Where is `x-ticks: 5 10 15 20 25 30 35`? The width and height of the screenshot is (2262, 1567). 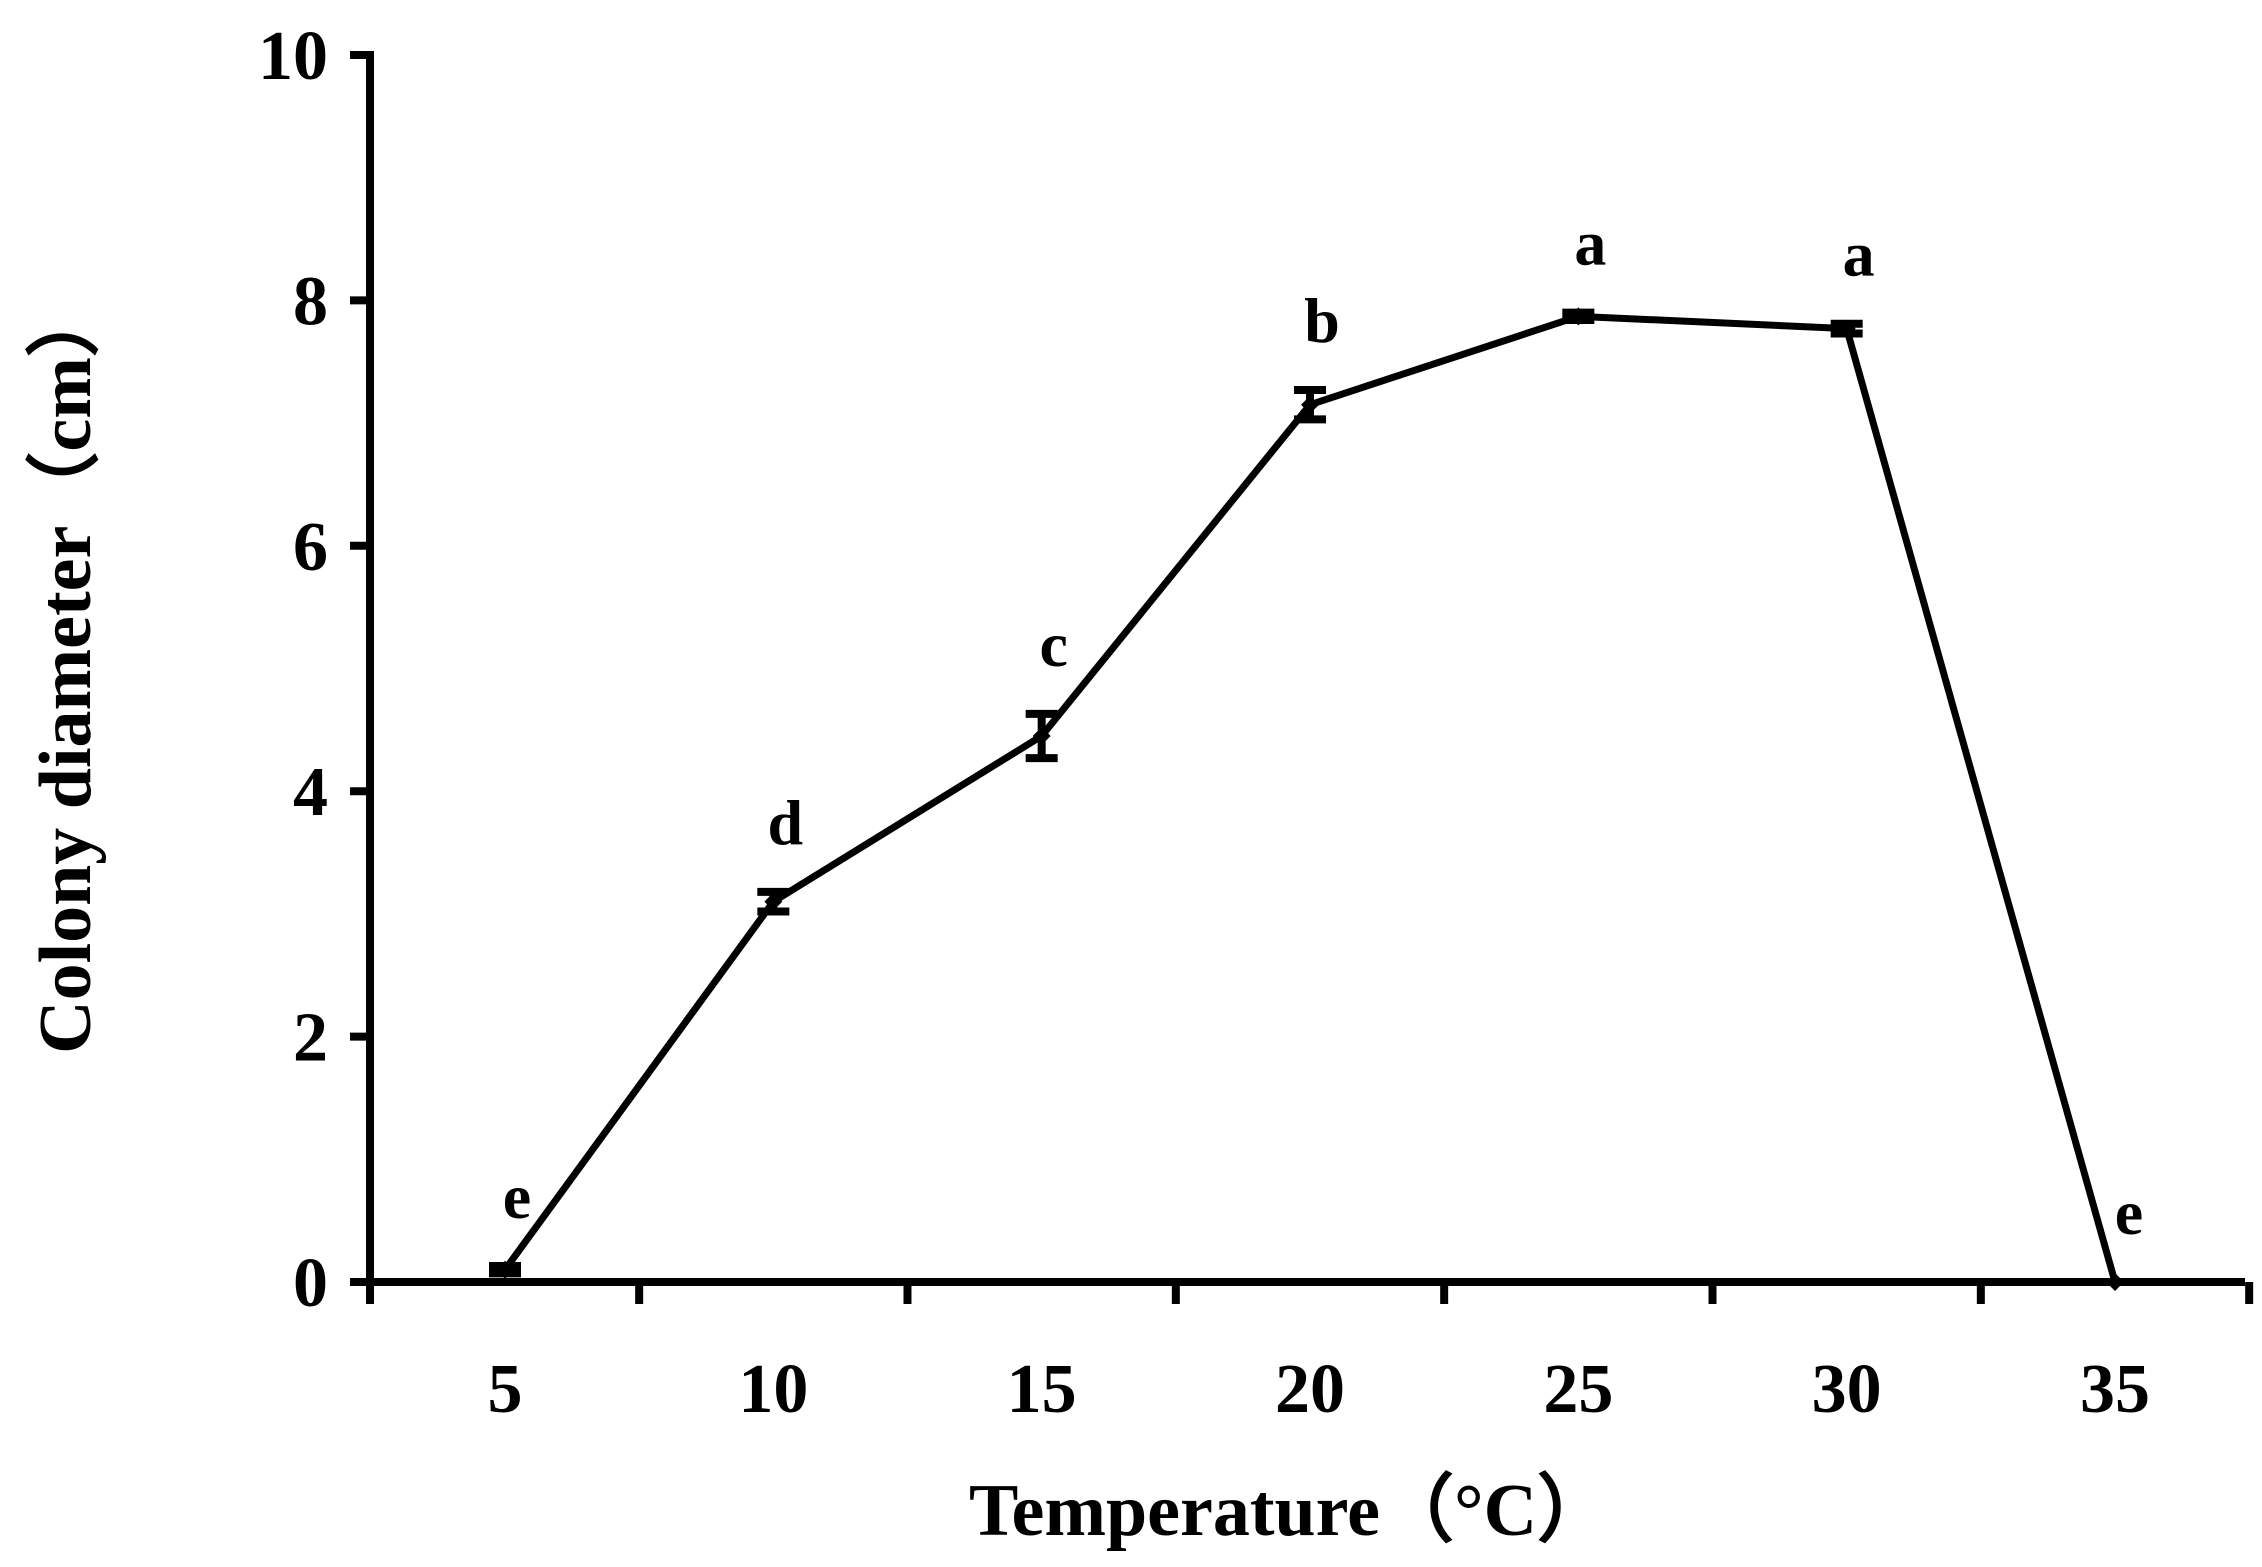
x-ticks: 5 10 15 20 25 30 35 is located at coordinates (1310, 1355).